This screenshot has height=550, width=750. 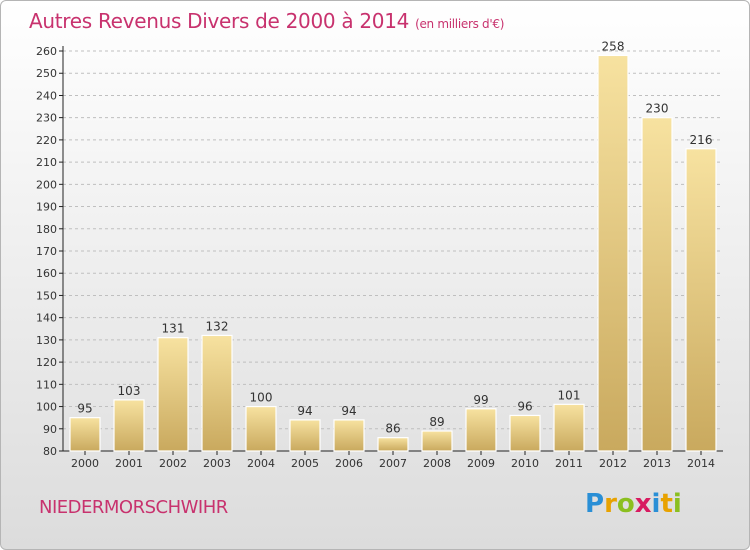 I want to click on bar-value-label: 96, so click(x=524, y=406).